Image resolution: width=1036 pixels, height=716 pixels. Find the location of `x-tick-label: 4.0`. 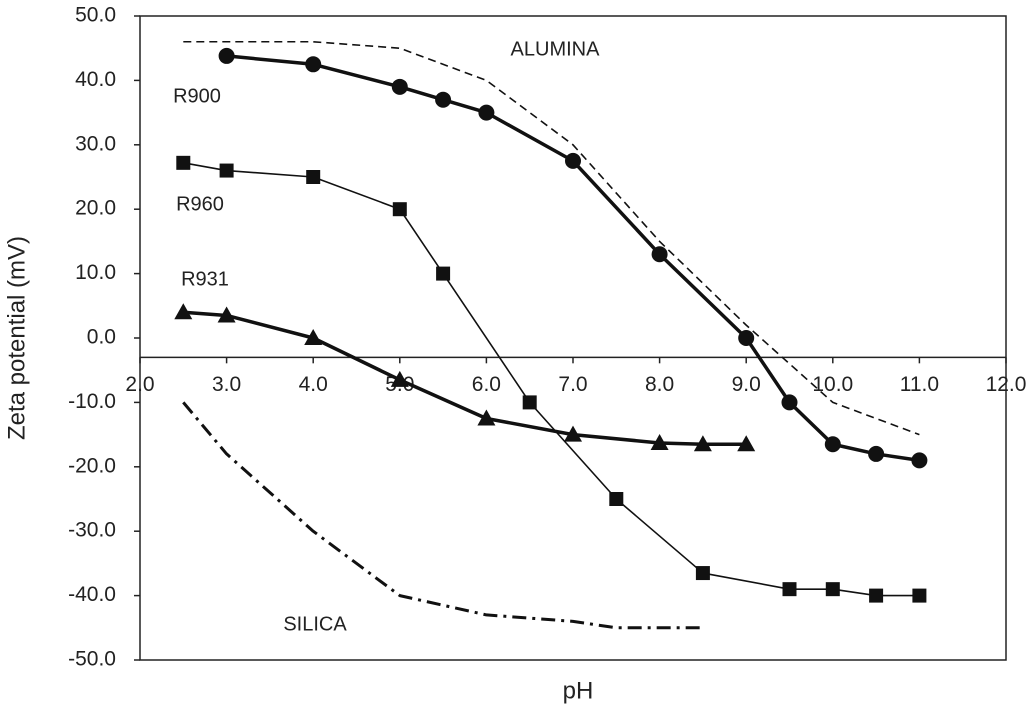

x-tick-label: 4.0 is located at coordinates (313, 384).